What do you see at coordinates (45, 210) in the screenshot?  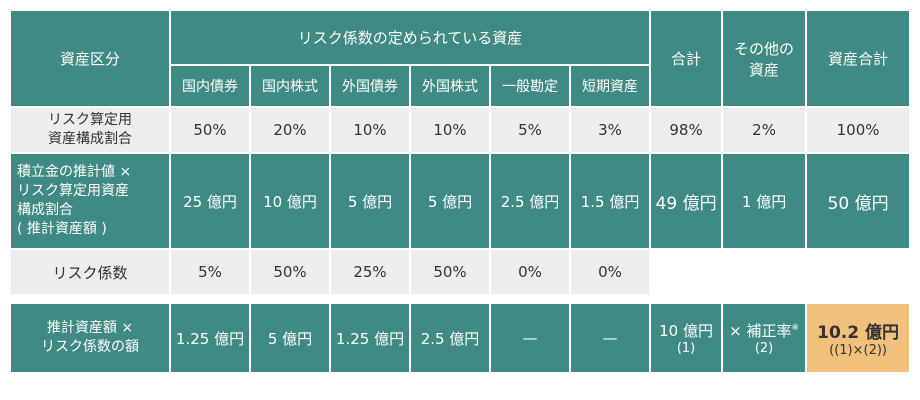 I see `row-label-estimated-line3: 構成割合` at bounding box center [45, 210].